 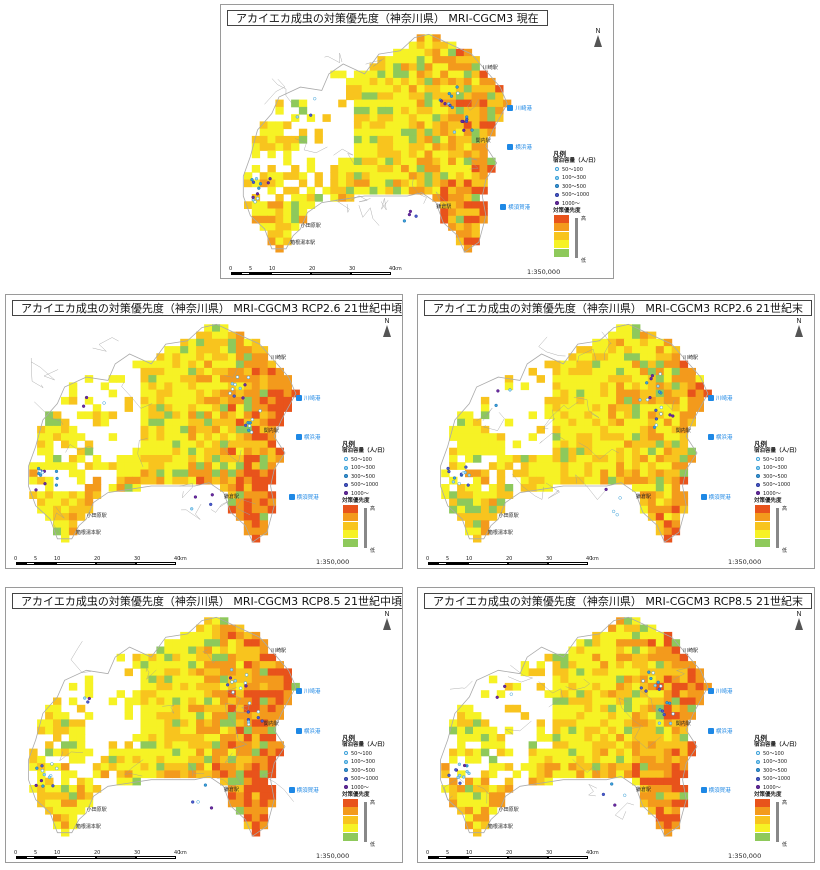 What do you see at coordinates (367, 753) in the screenshot?
I see `legend-capacity-row: 50～100` at bounding box center [367, 753].